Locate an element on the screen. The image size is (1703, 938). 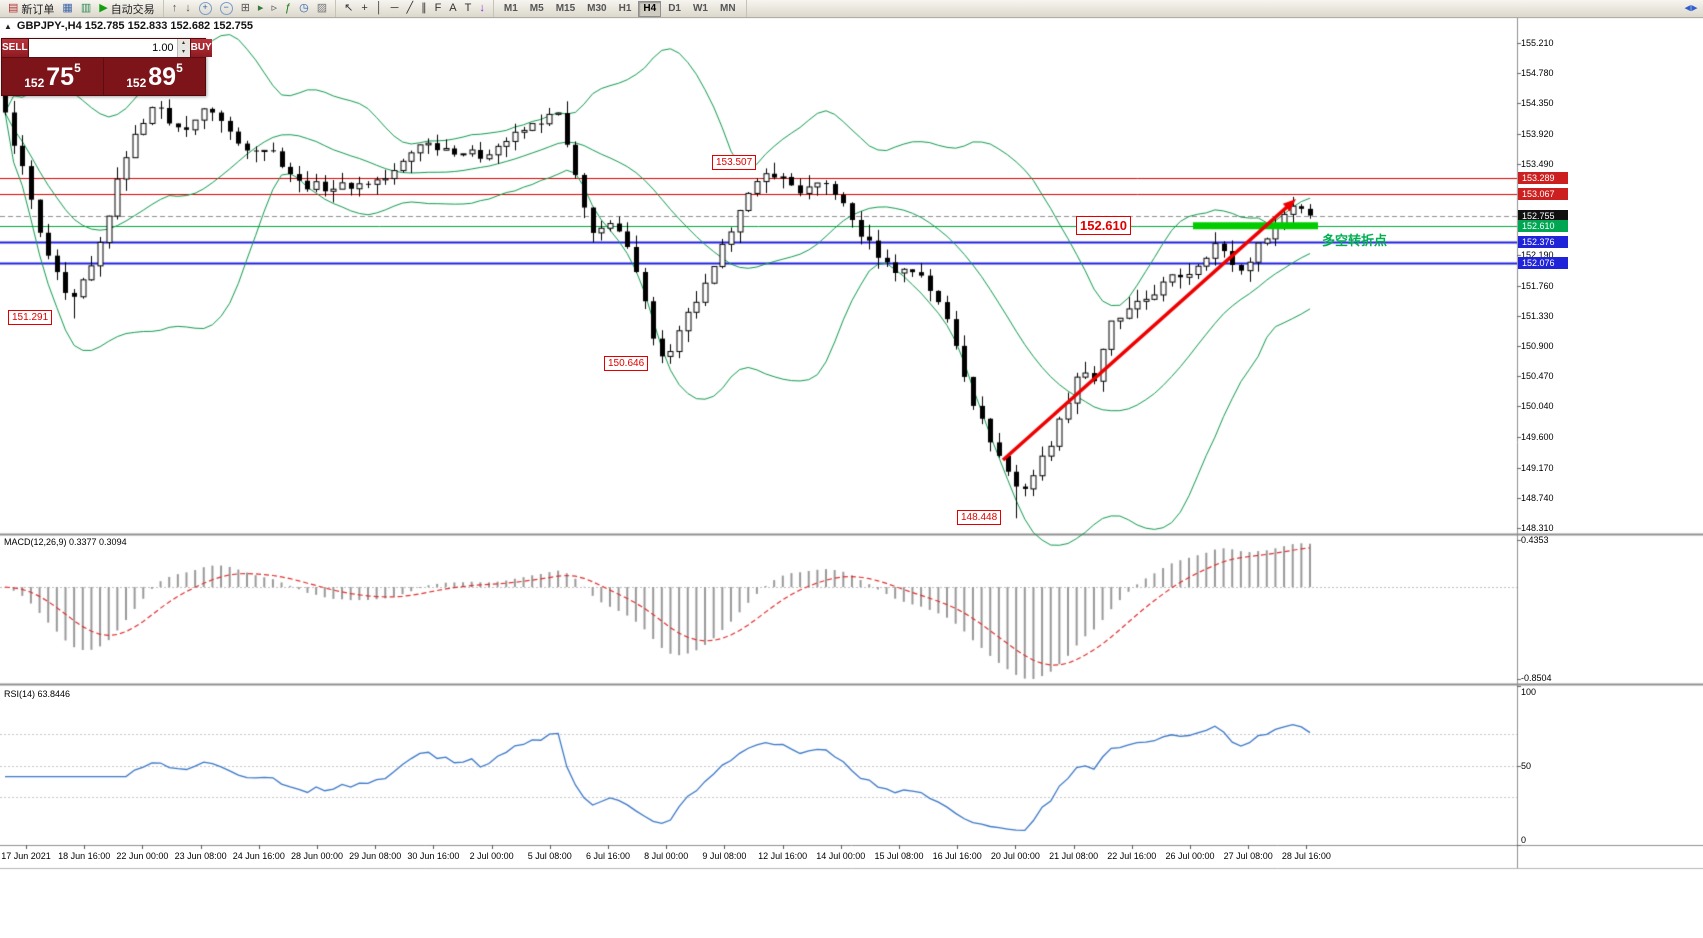
timeframe-group: M1 M5 M15 M30 H1 H4 D1 W1 MN is located at coordinates (620, 8).